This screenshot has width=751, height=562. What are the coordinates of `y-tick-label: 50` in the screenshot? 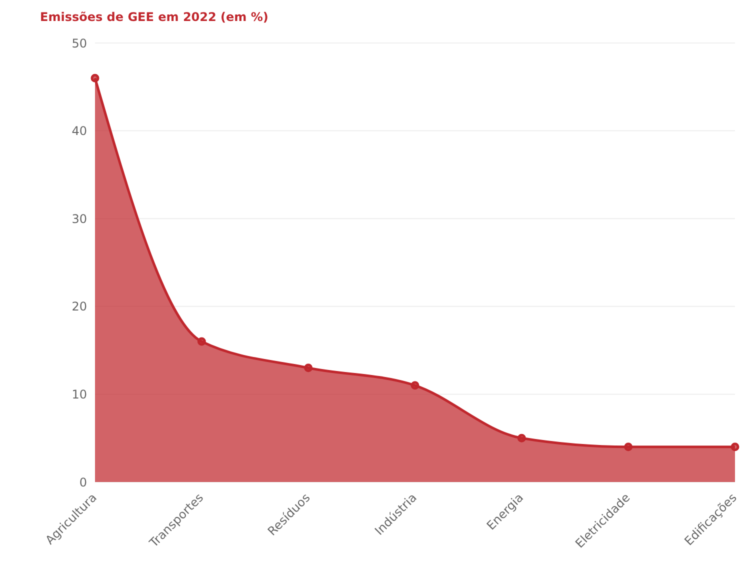 It's located at (79, 43).